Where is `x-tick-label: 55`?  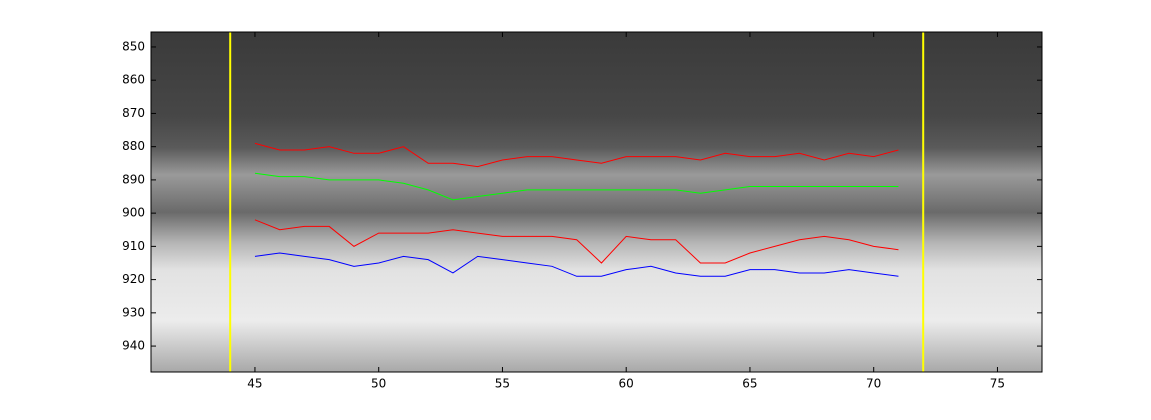 x-tick-label: 55 is located at coordinates (502, 384).